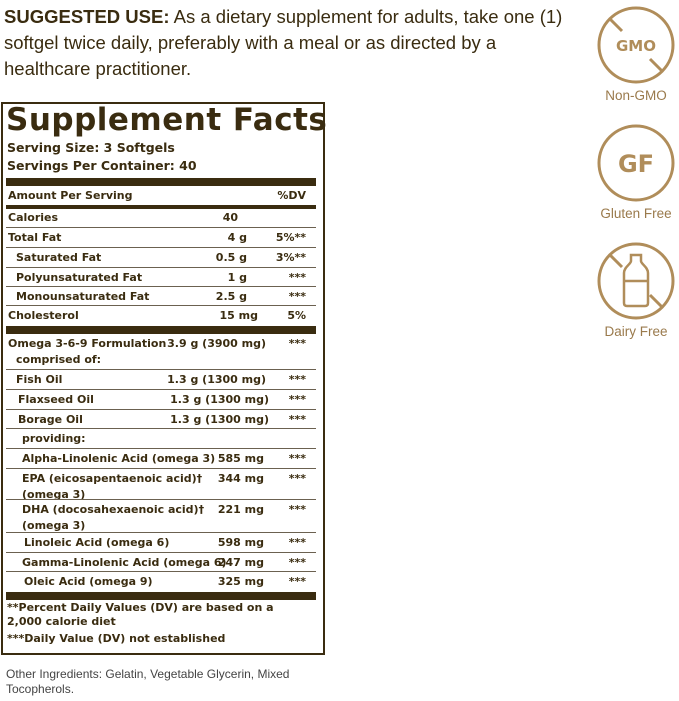  I want to click on badge-label: Non-GMO, so click(636, 95).